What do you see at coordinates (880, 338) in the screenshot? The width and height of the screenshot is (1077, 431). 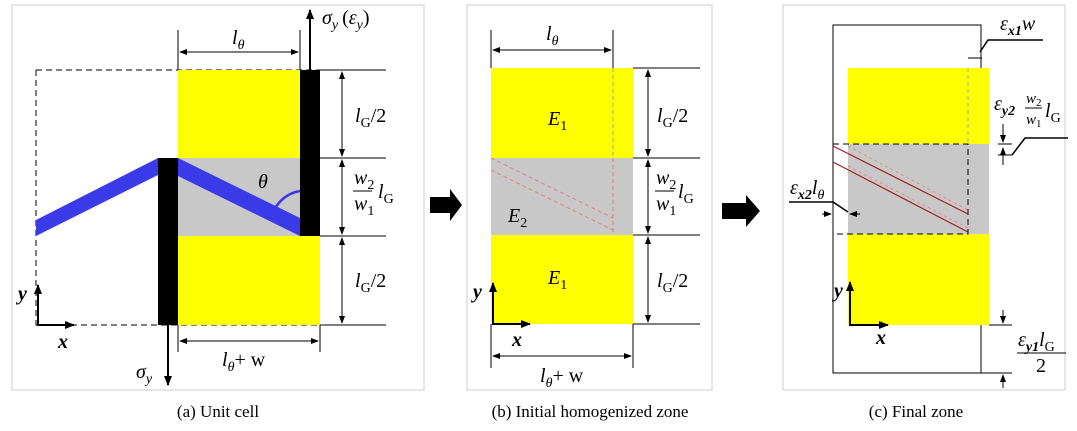 I see `x-axis-label-c: x` at bounding box center [880, 338].